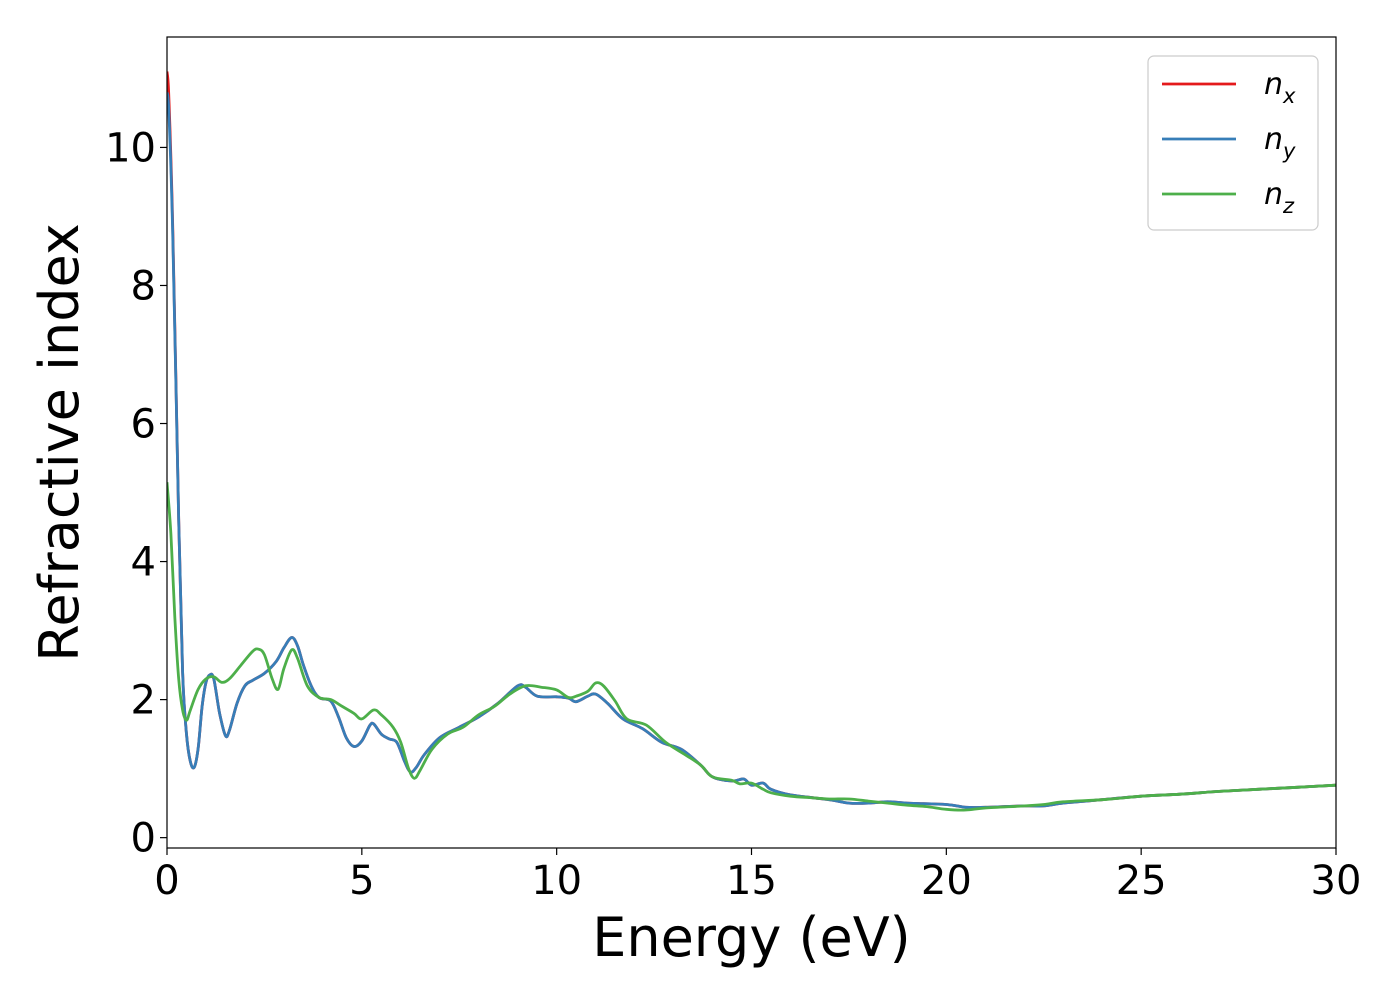  What do you see at coordinates (751, 937) in the screenshot?
I see `x-axis-label: Energy (eV)` at bounding box center [751, 937].